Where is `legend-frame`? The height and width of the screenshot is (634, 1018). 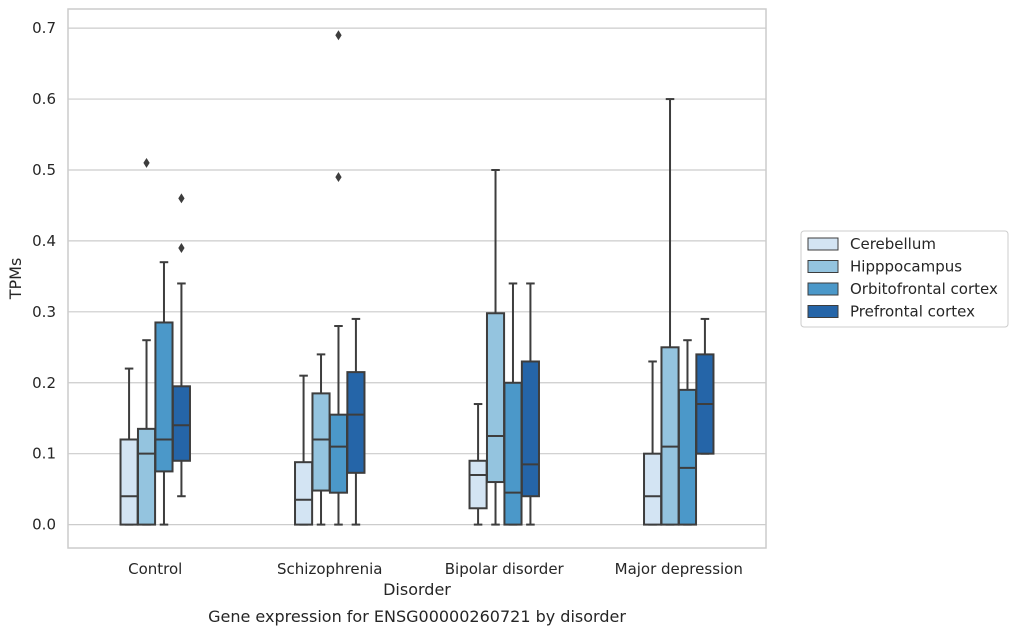 legend-frame is located at coordinates (904, 279).